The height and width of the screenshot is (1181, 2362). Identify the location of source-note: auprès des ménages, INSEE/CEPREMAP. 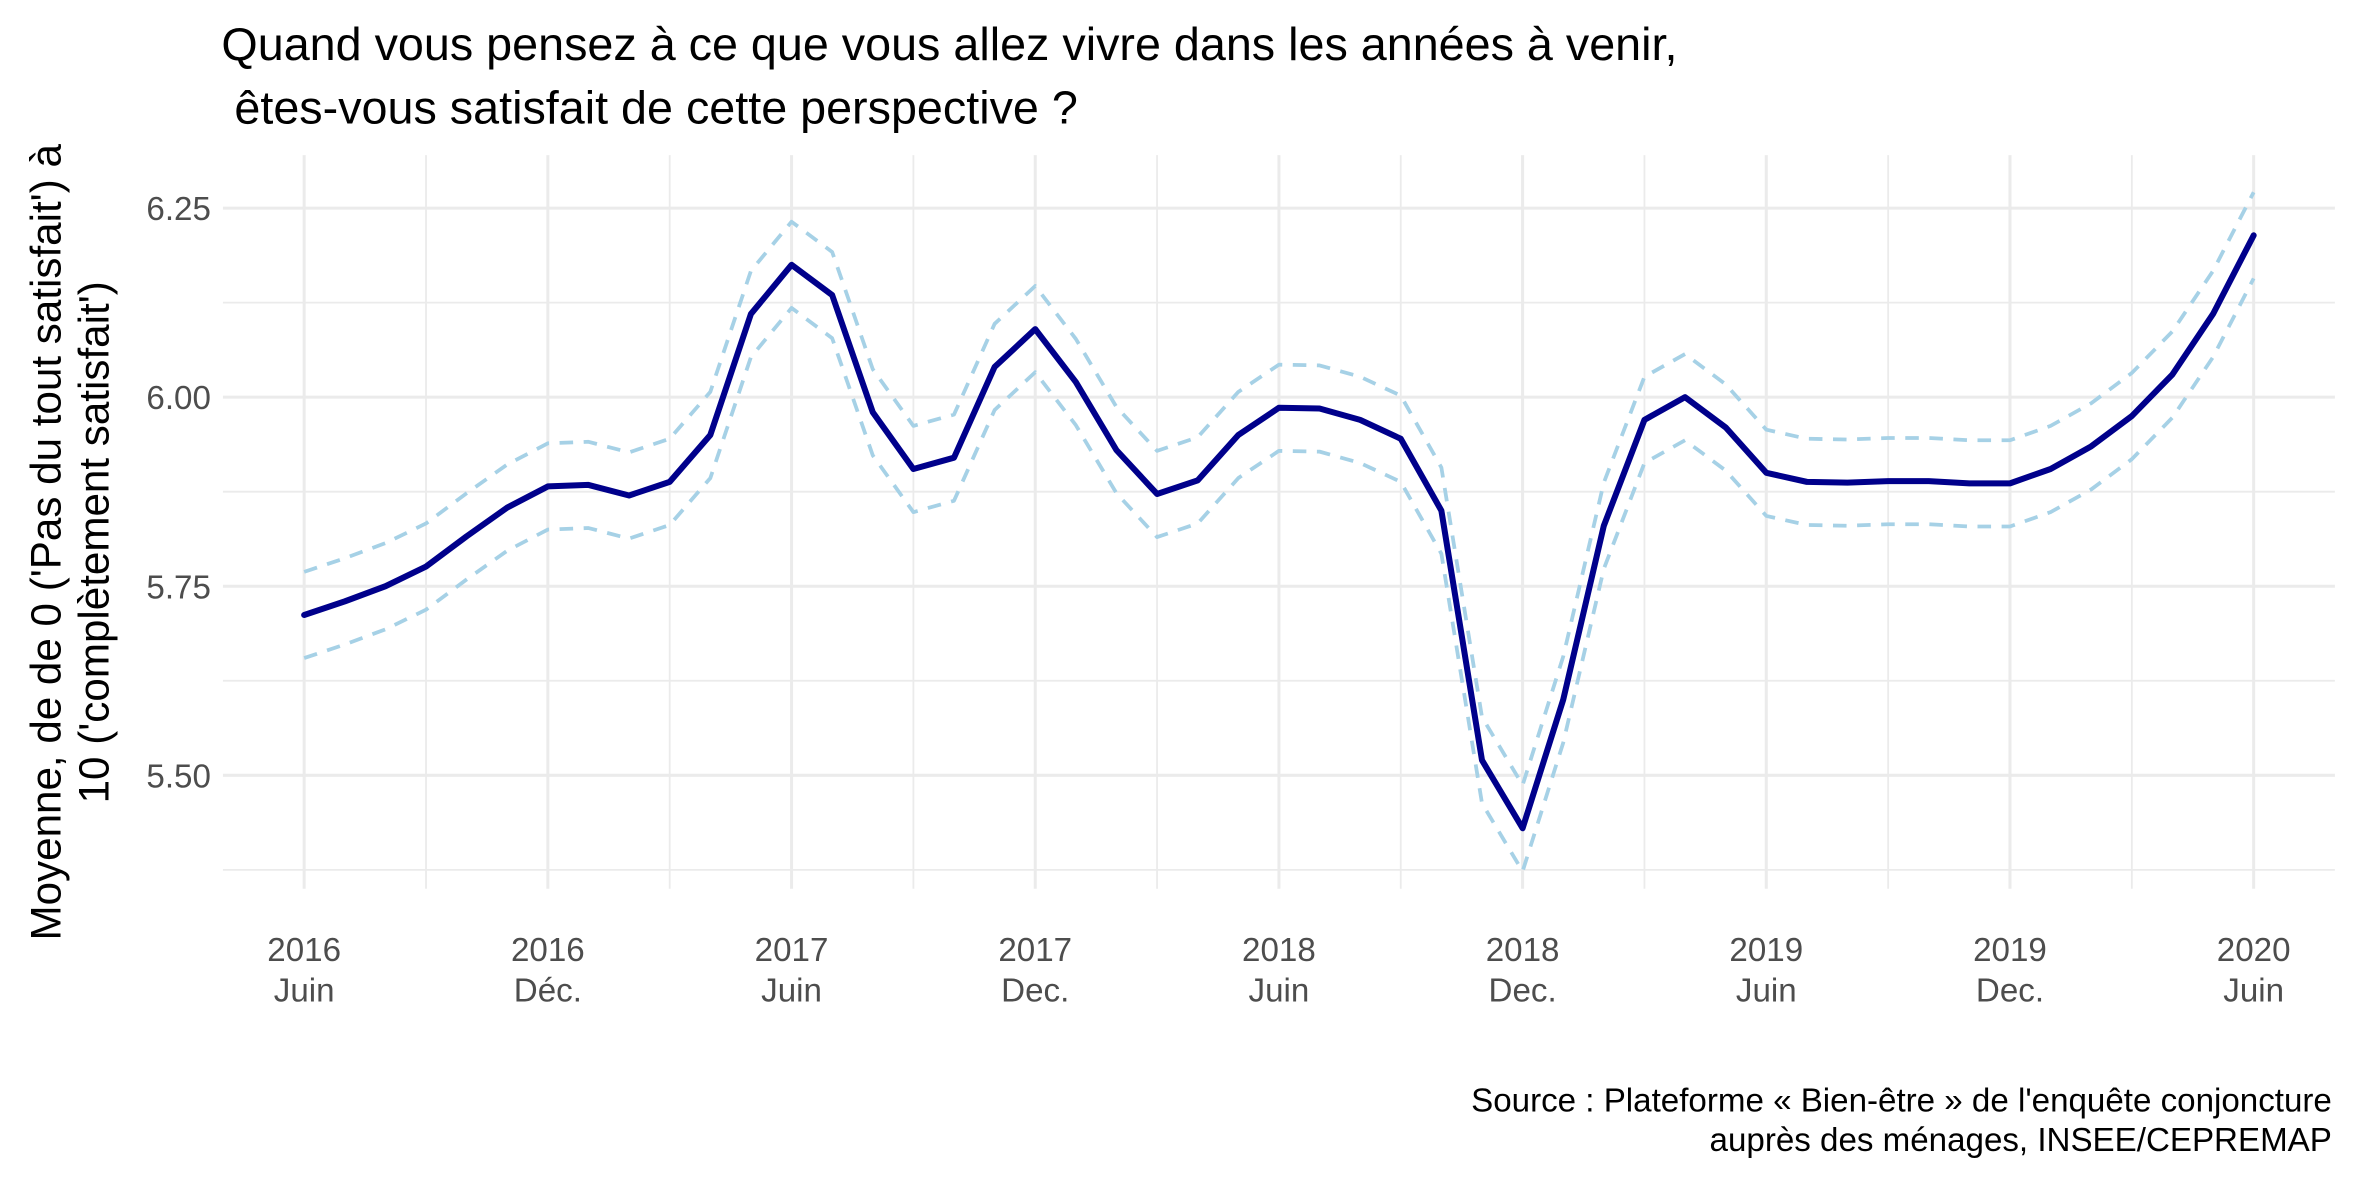
(2021, 1140).